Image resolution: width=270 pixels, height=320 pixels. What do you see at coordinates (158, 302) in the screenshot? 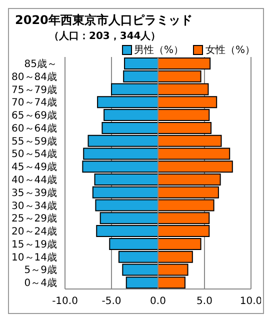
I see `x-tick-label: 0.0` at bounding box center [158, 302].